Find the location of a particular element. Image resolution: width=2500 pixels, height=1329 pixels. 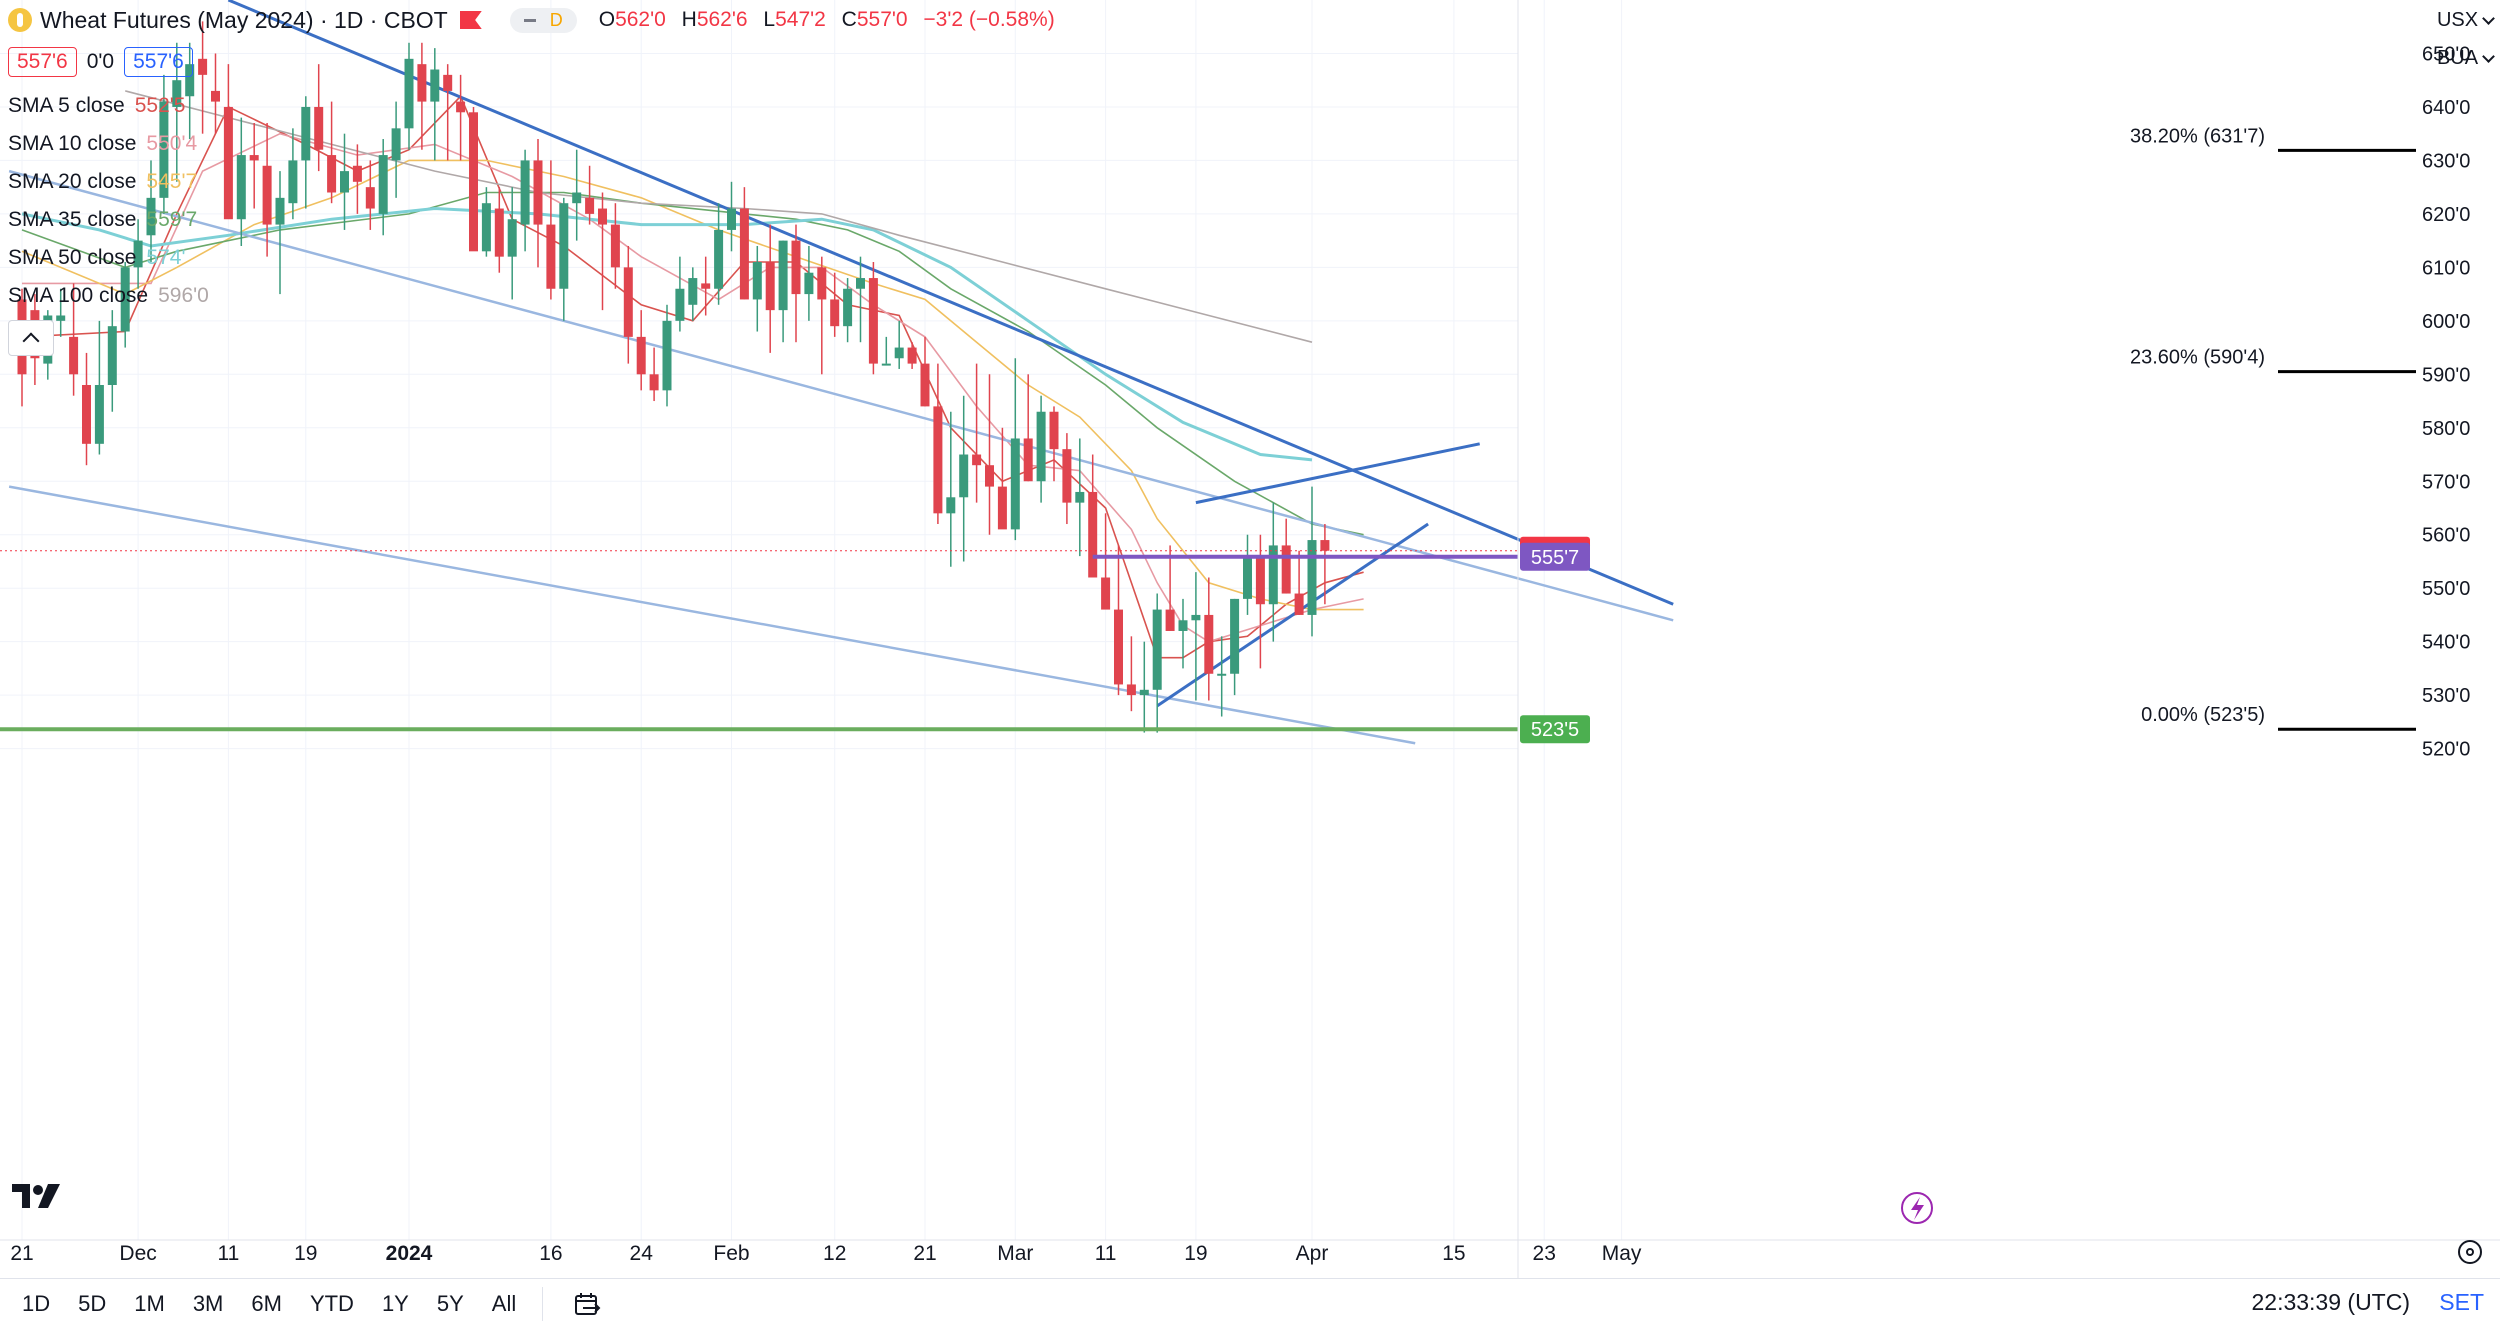

currency-select: USX is located at coordinates (2465, 20).